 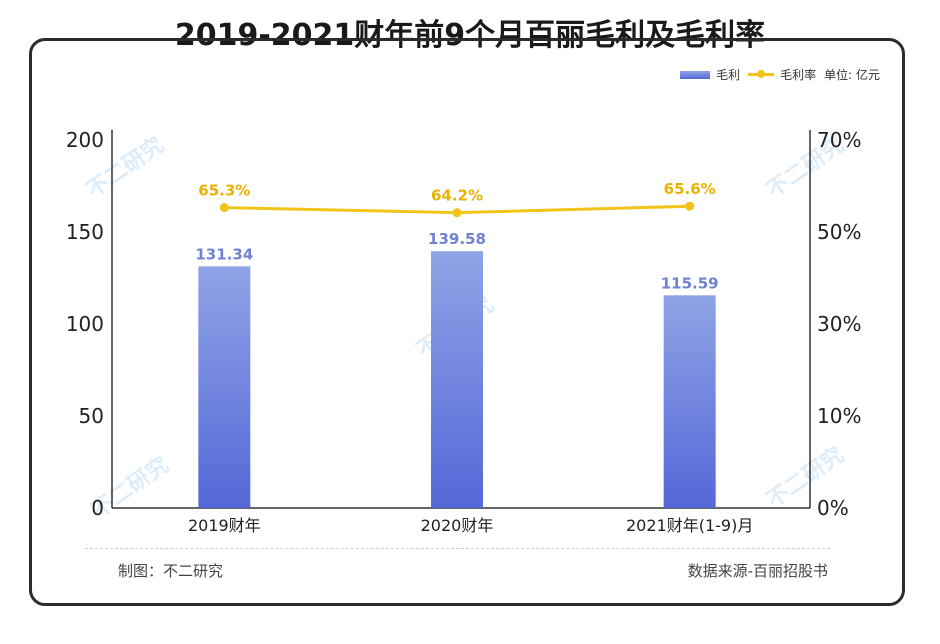 I want to click on title-wrap: 2019-2021财年前9个月百丽毛利及毛利率, so click(x=470, y=36).